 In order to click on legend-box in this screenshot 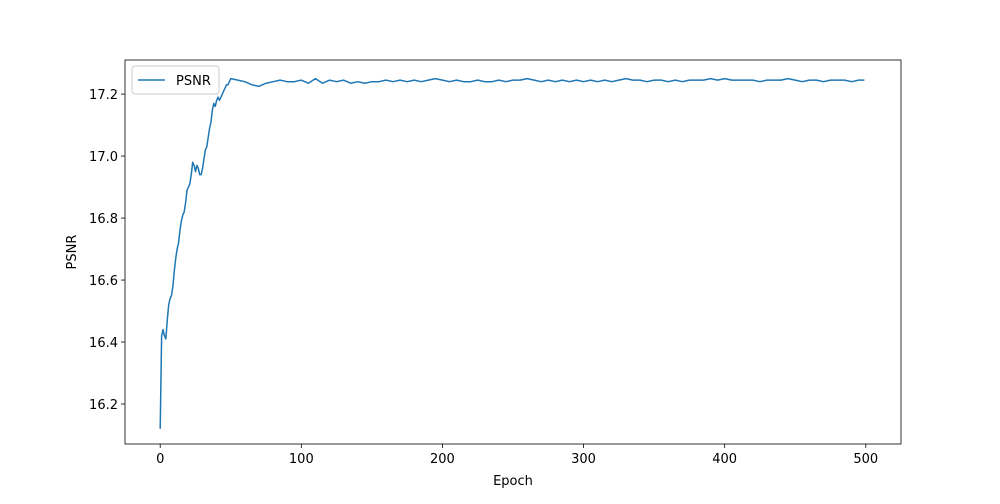, I will do `click(175, 80)`.